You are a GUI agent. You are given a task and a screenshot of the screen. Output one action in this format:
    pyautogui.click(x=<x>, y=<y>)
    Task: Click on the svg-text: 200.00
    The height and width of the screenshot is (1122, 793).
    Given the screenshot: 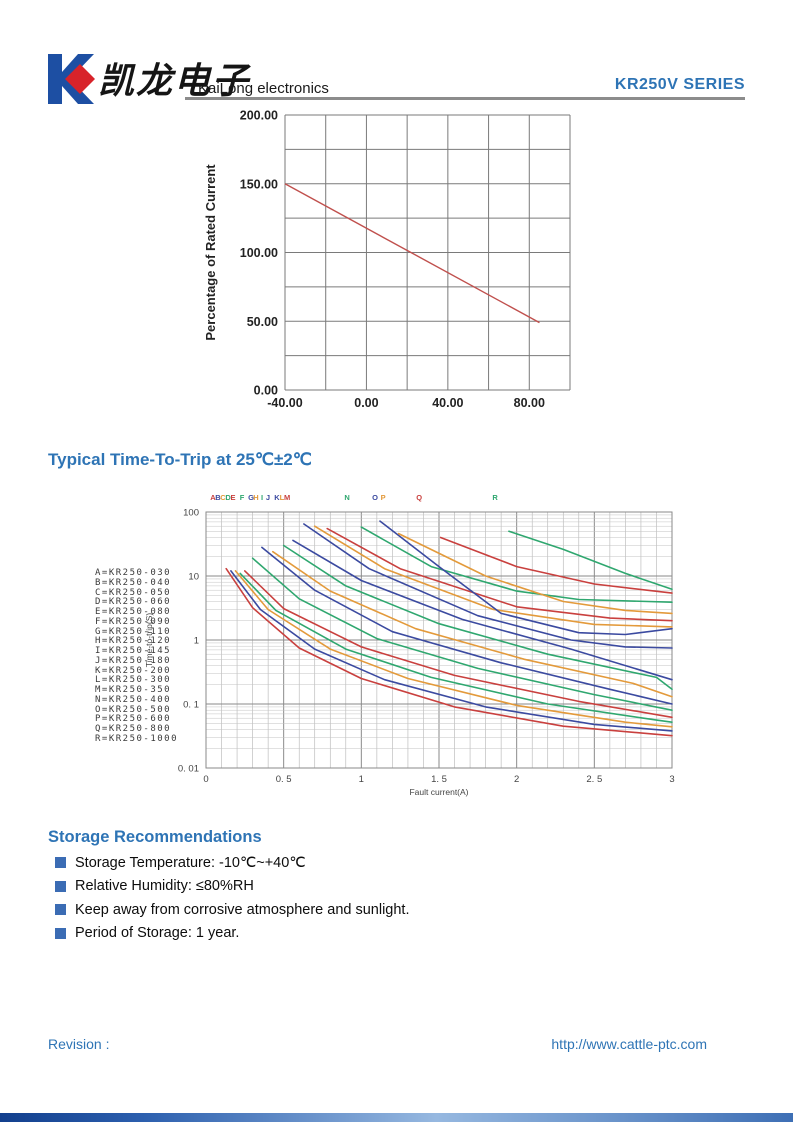 What is the action you would take?
    pyautogui.click(x=259, y=116)
    